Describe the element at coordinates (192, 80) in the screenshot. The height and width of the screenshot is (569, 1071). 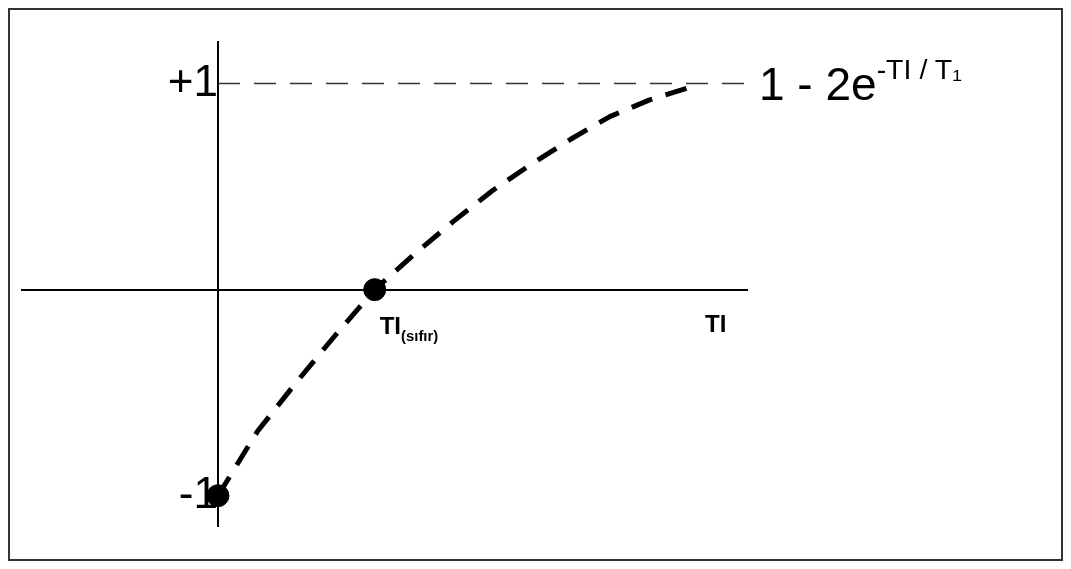
I see `y-tick-label: +1` at that location.